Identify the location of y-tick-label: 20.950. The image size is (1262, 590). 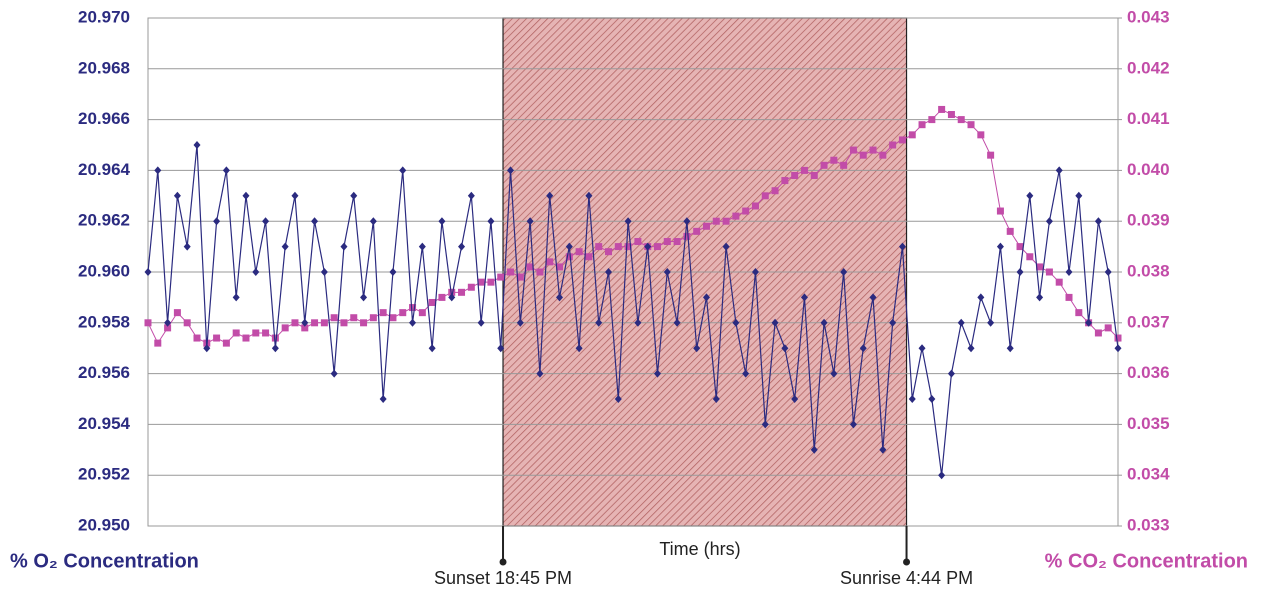
(104, 524).